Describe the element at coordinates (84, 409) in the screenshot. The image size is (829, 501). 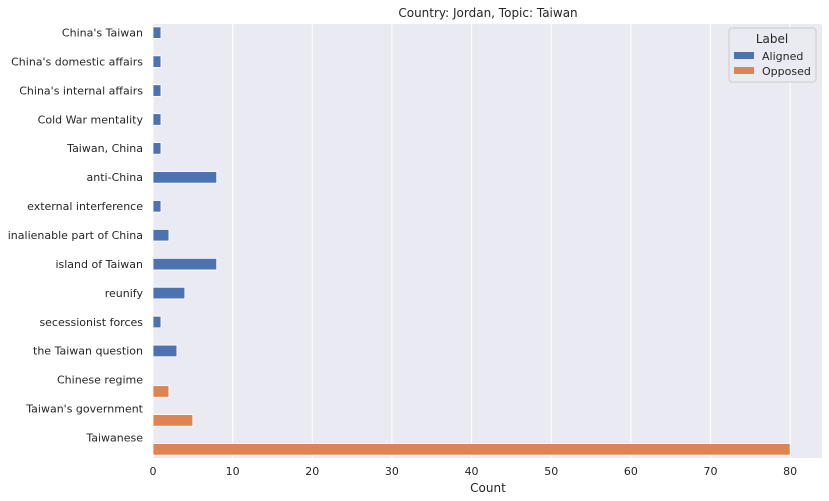
I see `y-tick-label: Taiwan's government` at that location.